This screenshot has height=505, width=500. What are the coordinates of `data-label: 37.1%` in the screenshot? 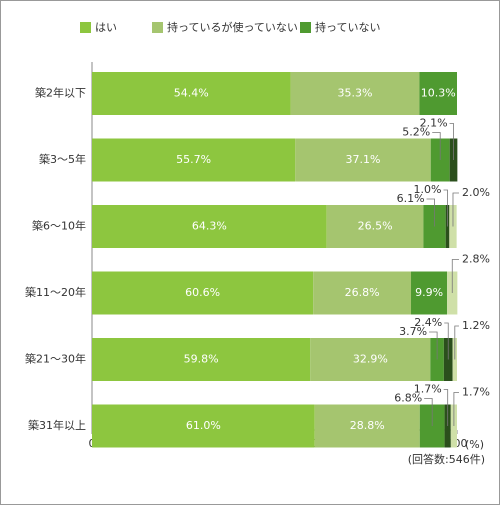 It's located at (363, 159).